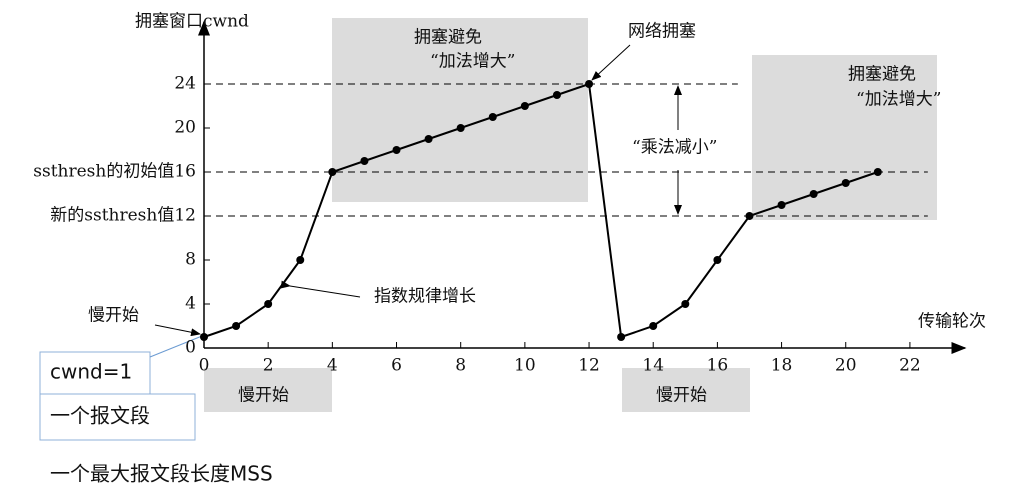 This screenshot has height=492, width=1015. What do you see at coordinates (192, 22) in the screenshot?
I see `y-axis-label: 拥塞窗口cwnd` at bounding box center [192, 22].